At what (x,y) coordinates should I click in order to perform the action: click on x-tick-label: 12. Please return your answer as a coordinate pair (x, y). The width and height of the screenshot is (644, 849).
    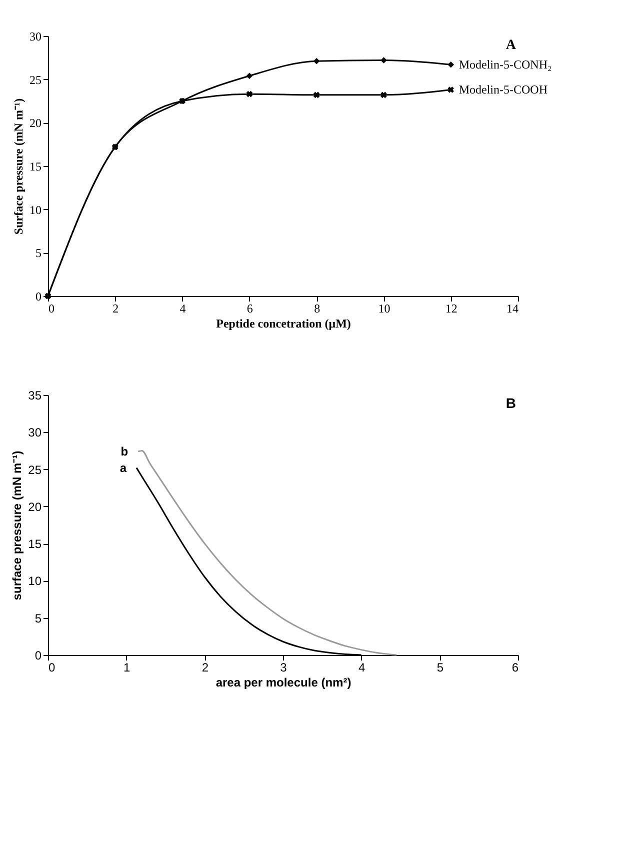
    Looking at the image, I should click on (451, 309).